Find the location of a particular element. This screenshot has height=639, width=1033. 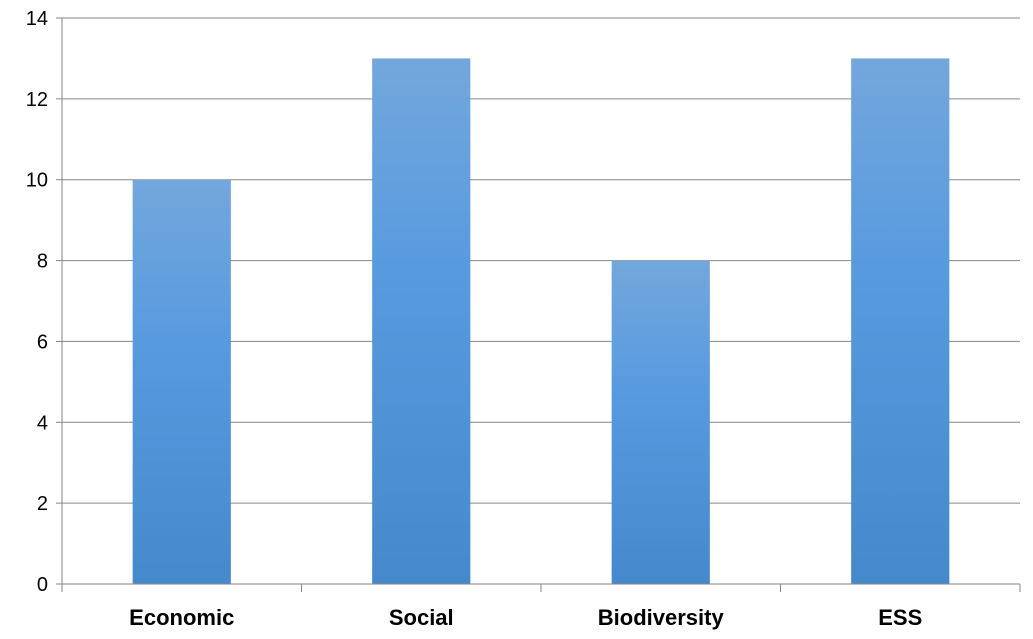

x-category-label: ESS is located at coordinates (900, 617).